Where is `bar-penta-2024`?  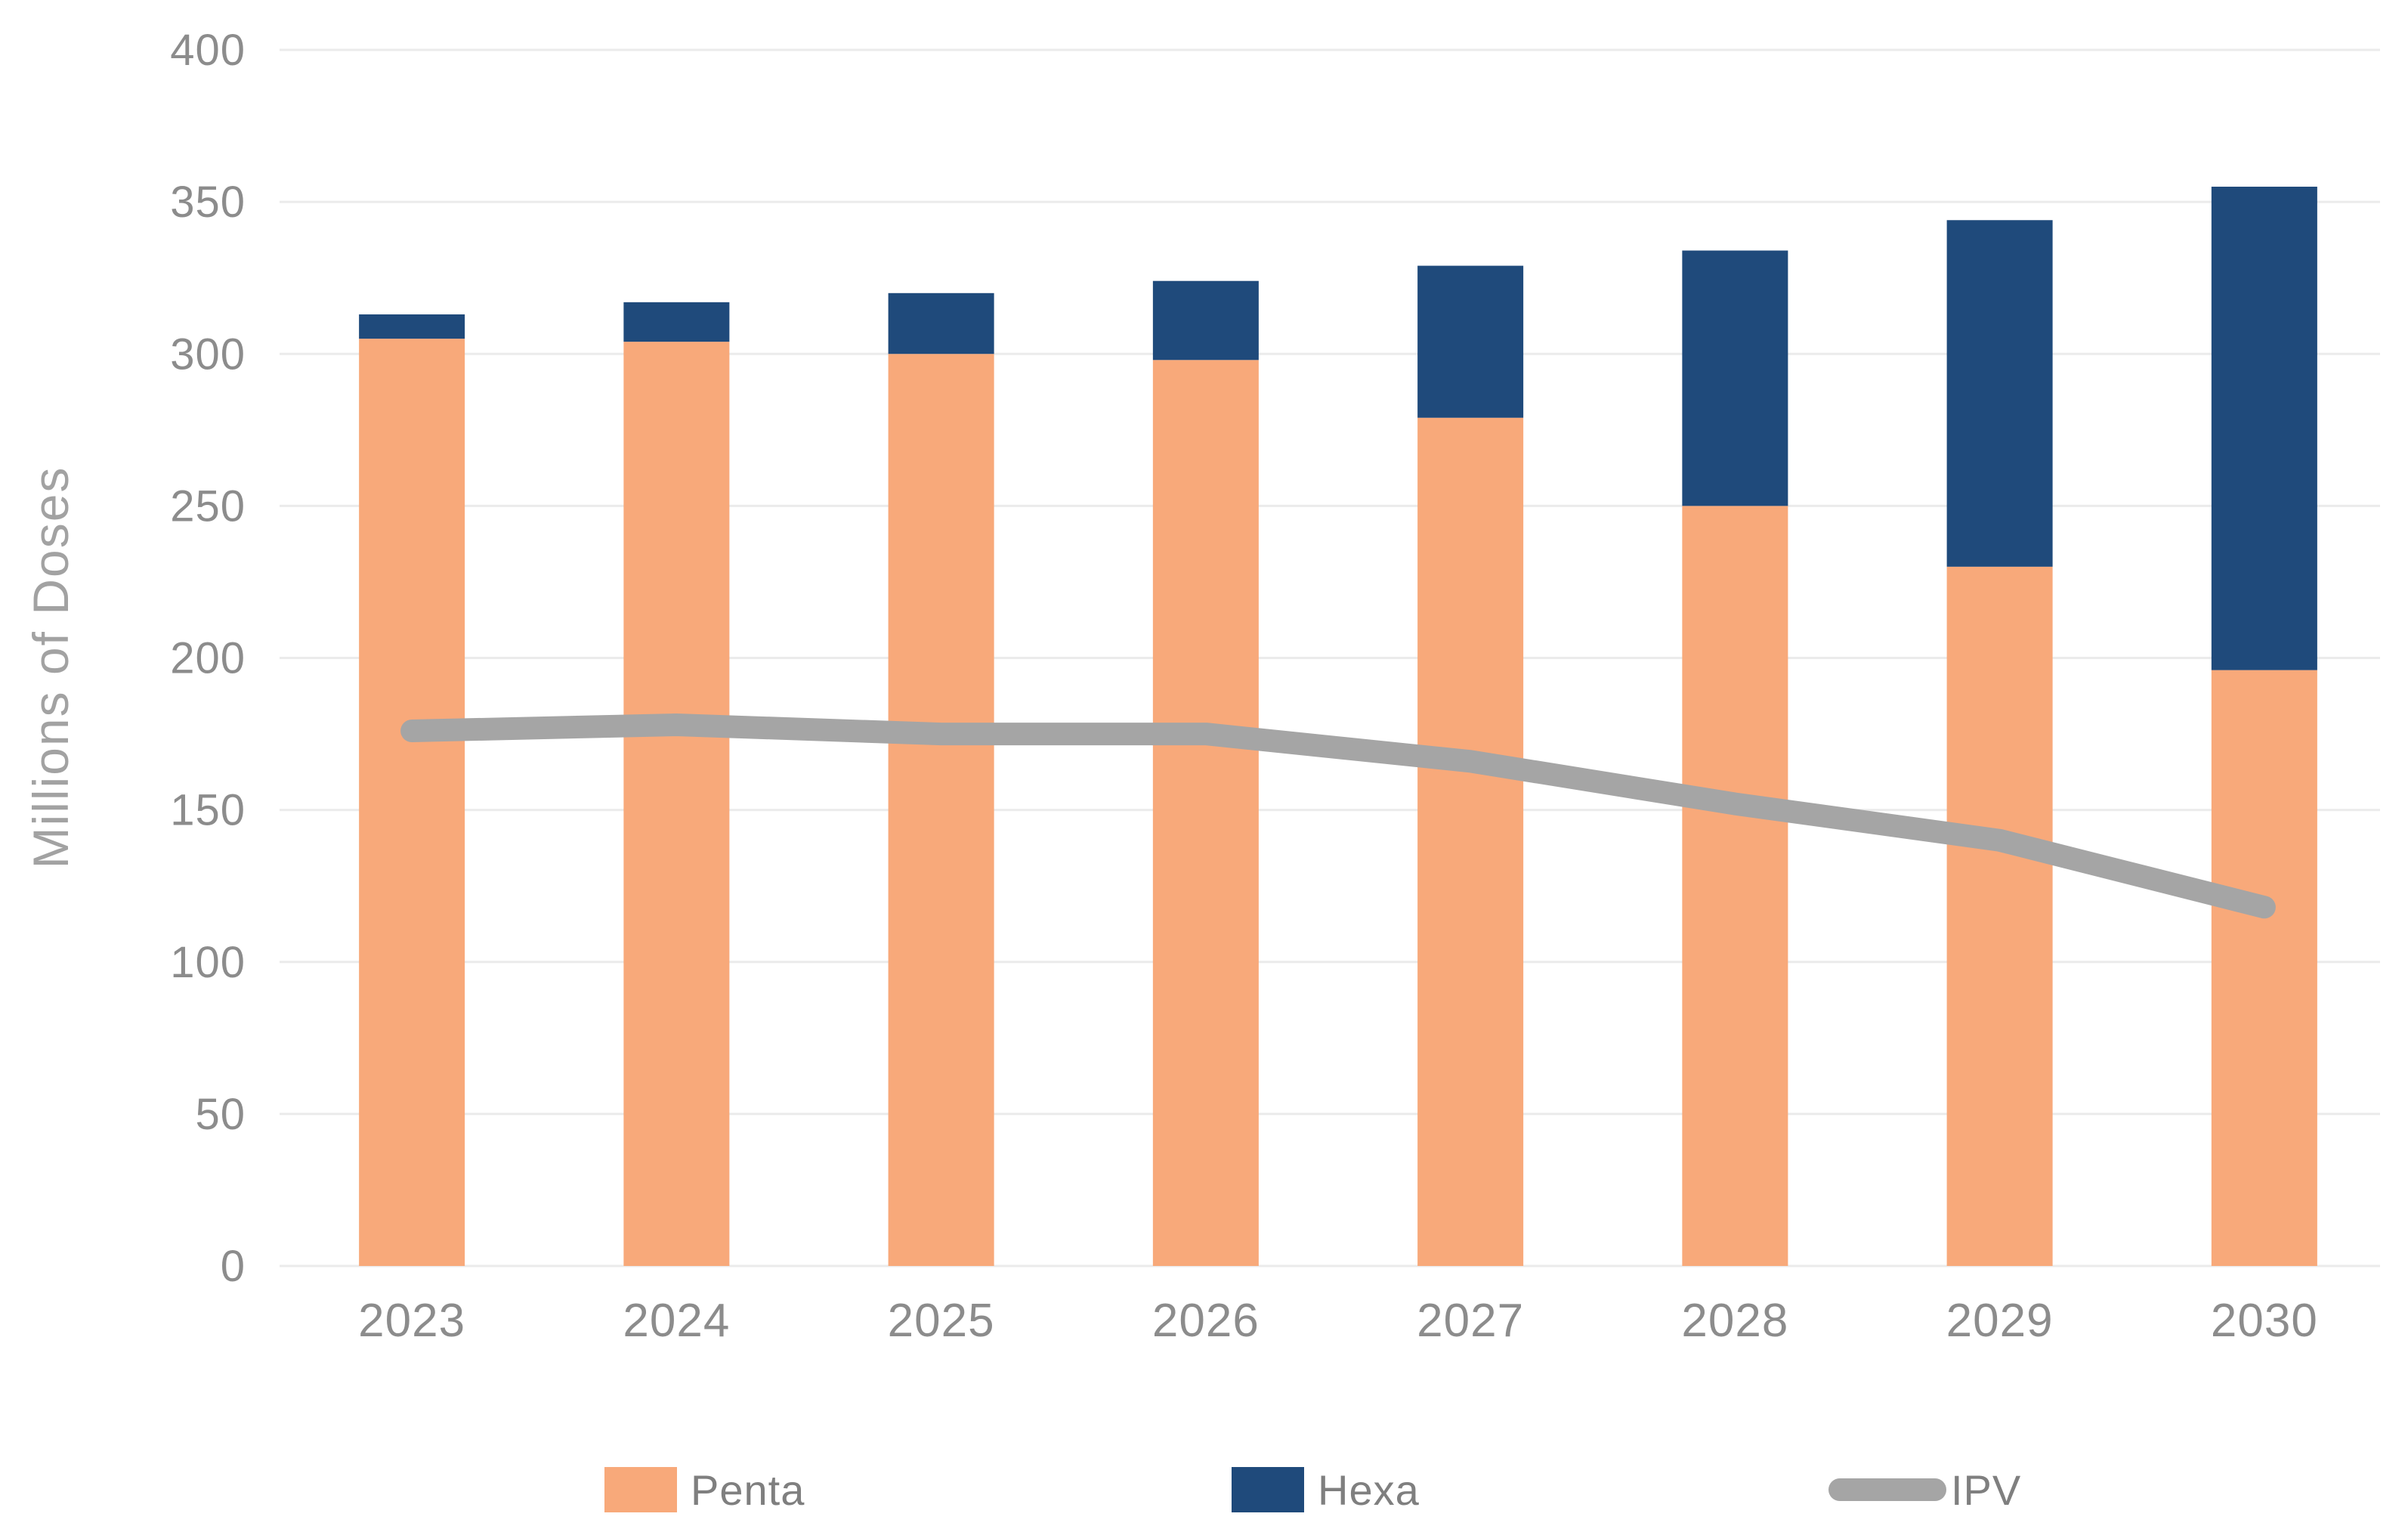
bar-penta-2024 is located at coordinates (676, 804).